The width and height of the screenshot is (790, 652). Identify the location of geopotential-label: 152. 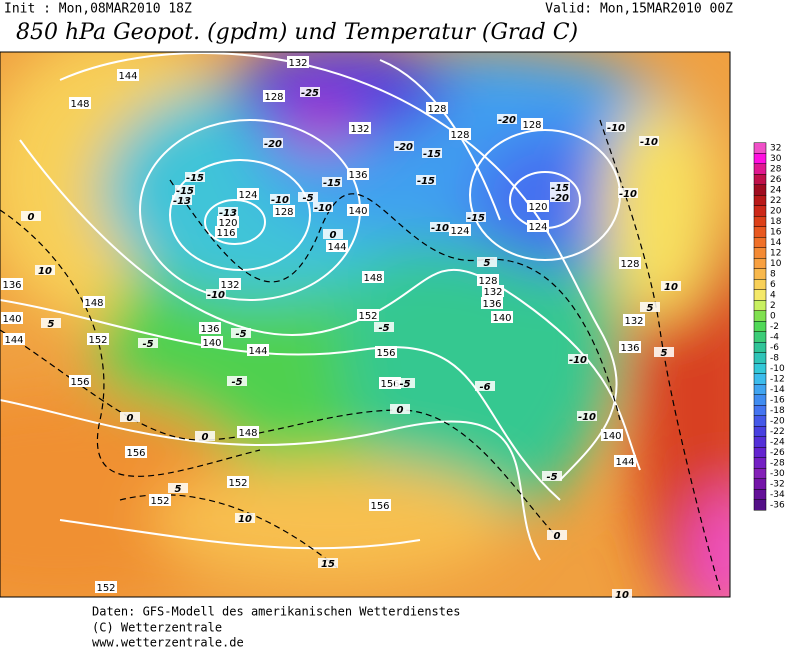
(159, 501).